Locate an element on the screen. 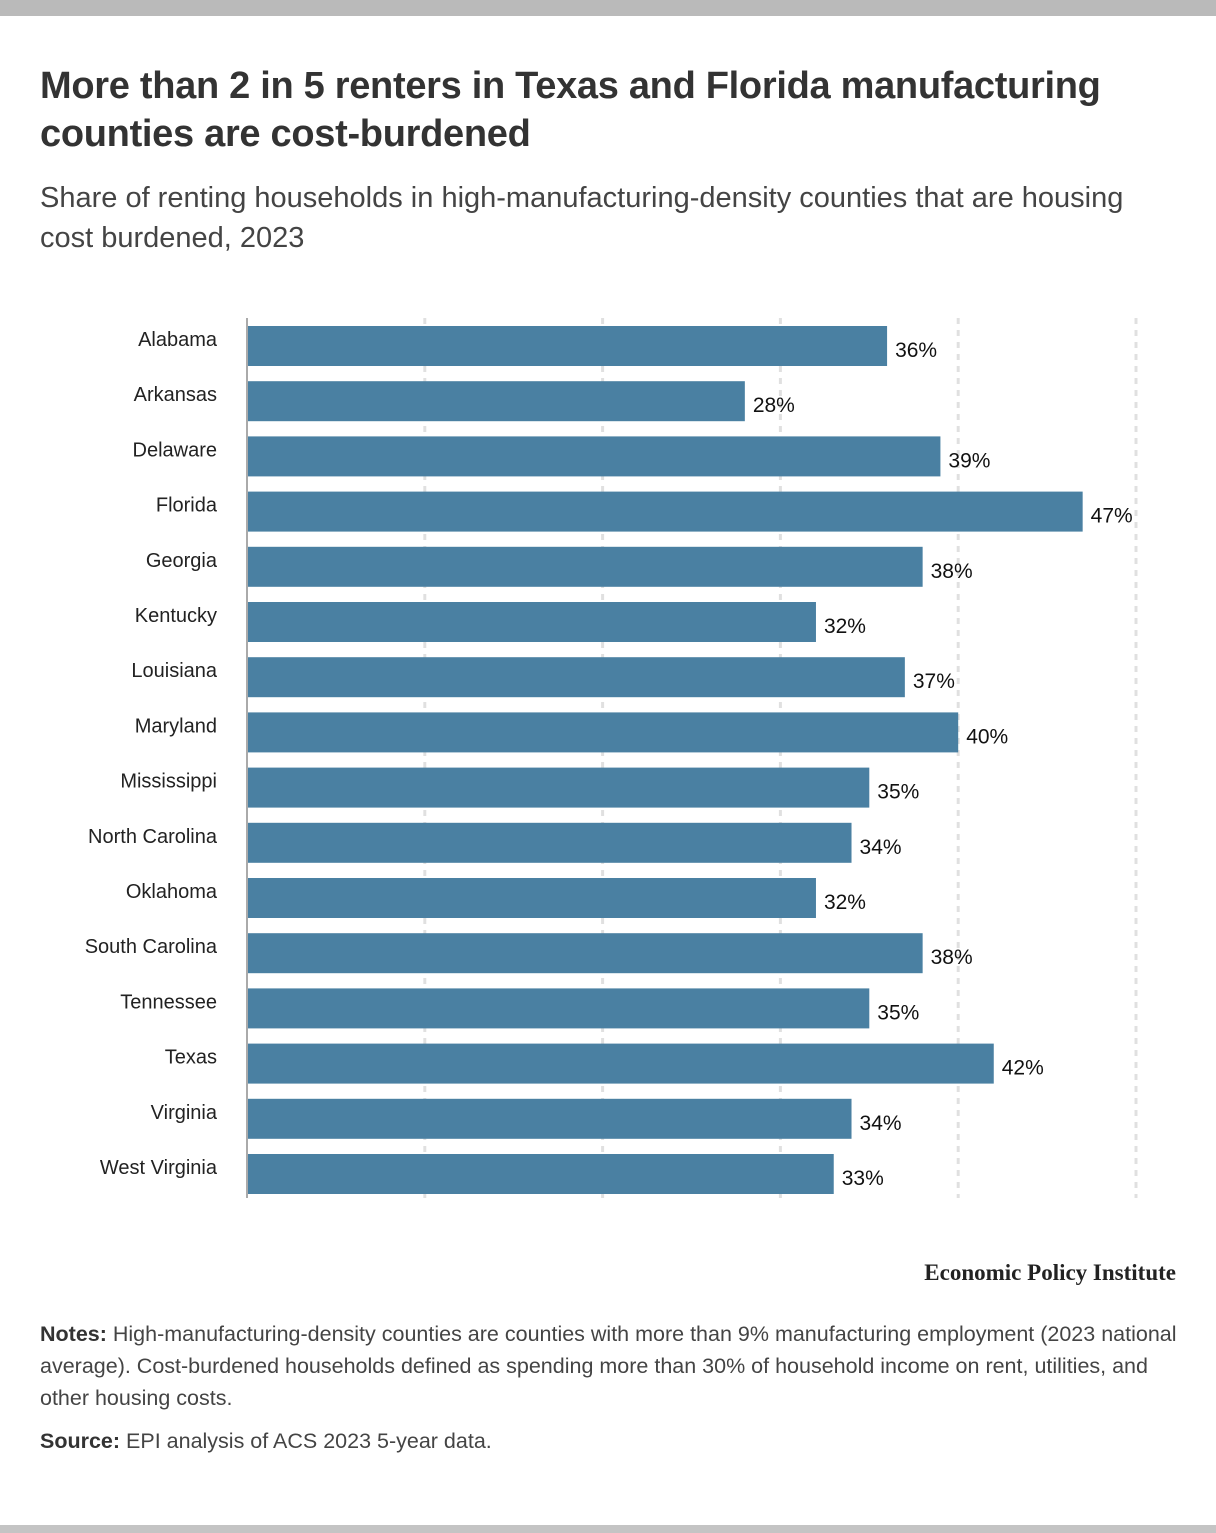 The width and height of the screenshot is (1216, 1533). notes-label: Notes: is located at coordinates (73, 1334).